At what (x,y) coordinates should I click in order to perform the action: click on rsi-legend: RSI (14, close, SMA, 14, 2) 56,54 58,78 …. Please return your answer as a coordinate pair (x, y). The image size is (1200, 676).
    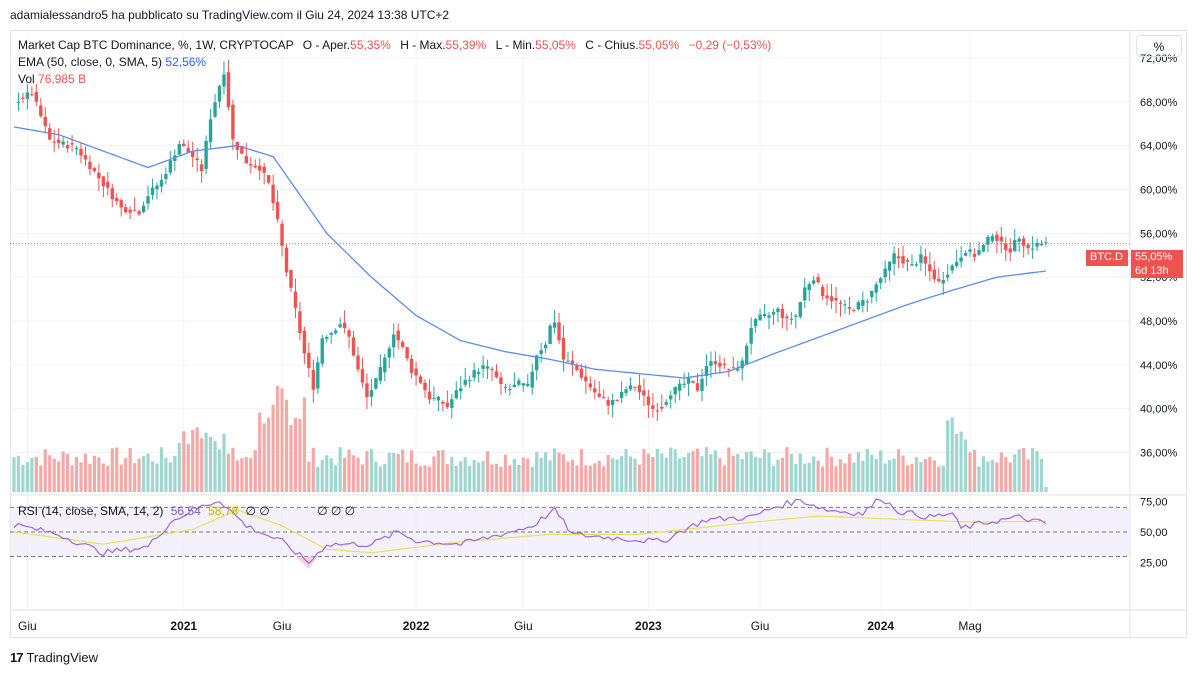
    Looking at the image, I should click on (186, 511).